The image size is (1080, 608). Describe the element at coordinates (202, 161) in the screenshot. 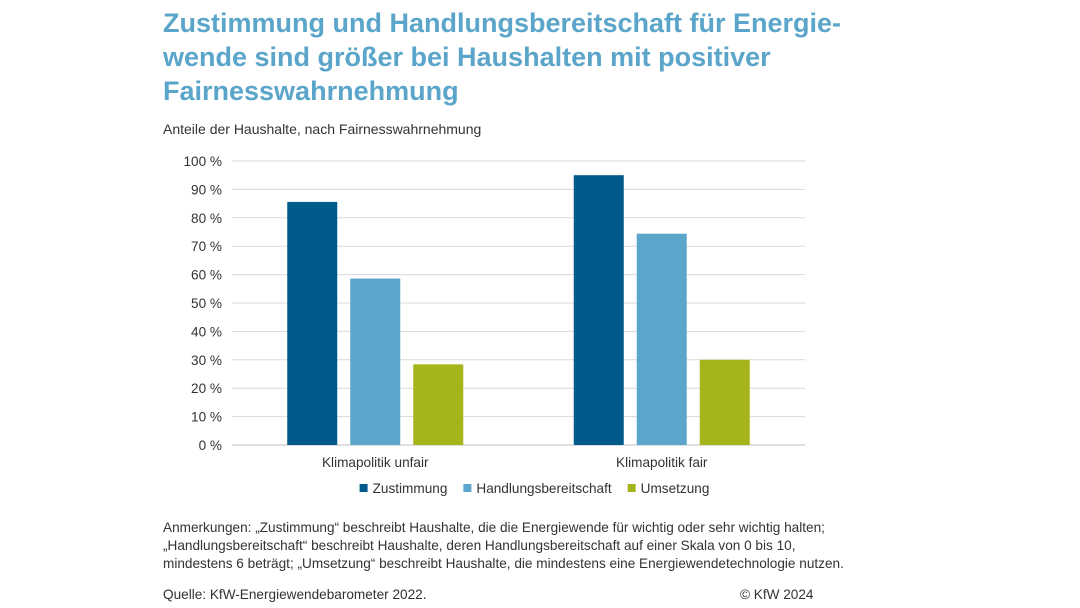

I see `y-tick-label: 100 %` at that location.